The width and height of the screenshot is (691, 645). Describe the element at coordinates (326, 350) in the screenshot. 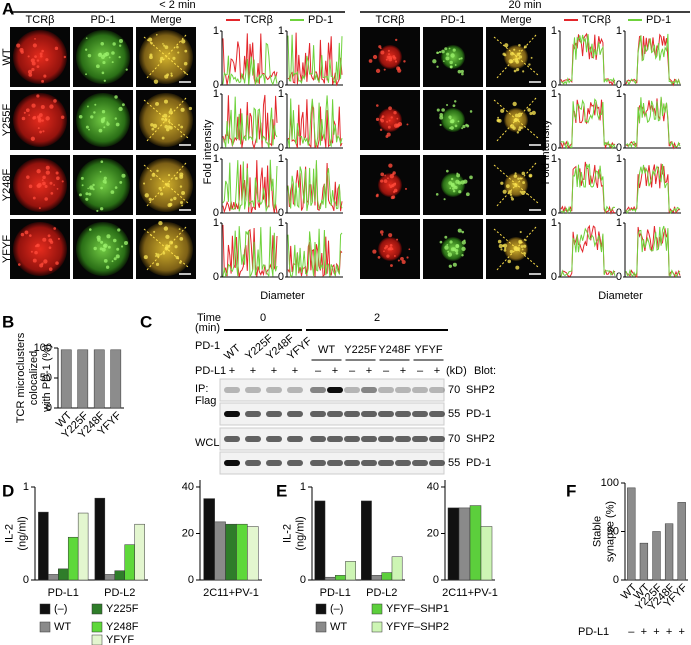

I see `genotype-label: WT` at that location.